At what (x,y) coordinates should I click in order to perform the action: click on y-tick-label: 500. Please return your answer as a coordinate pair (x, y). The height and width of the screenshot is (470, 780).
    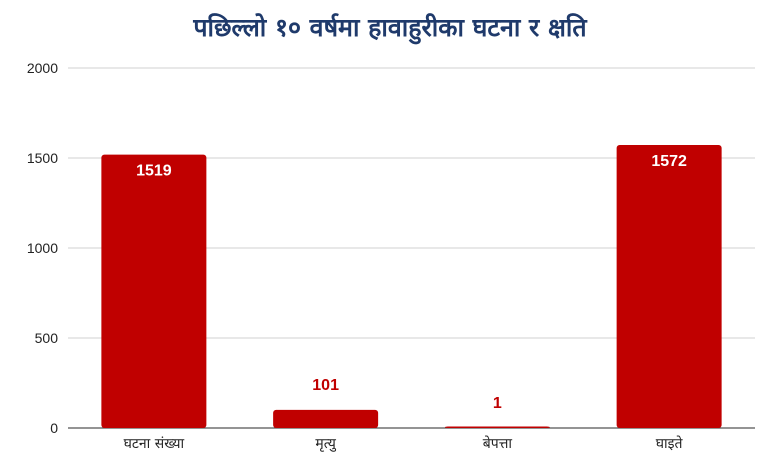
    Looking at the image, I should click on (47, 338).